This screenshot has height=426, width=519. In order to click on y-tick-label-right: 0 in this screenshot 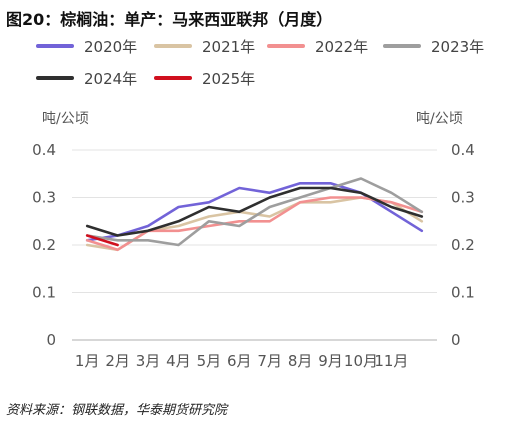, I will do `click(456, 340)`.